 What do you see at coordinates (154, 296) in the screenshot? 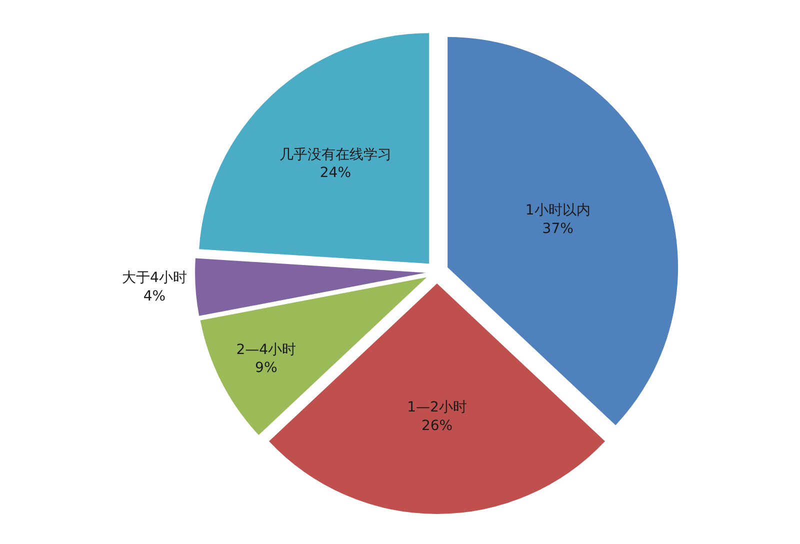
I see `data-label: 4%` at bounding box center [154, 296].